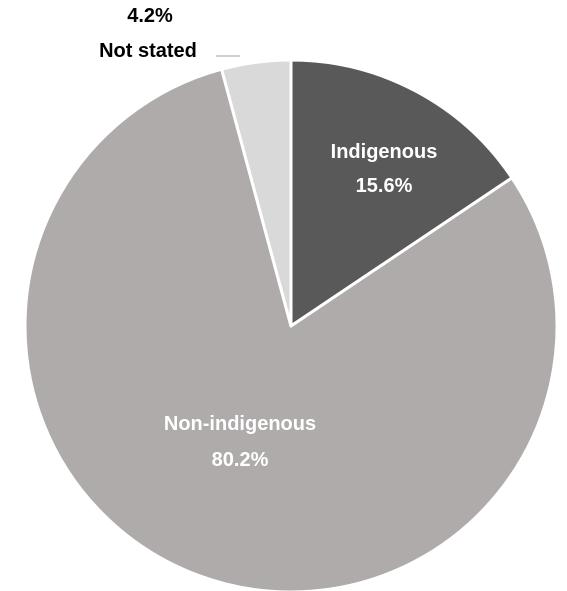  What do you see at coordinates (240, 460) in the screenshot?
I see `non-indigenous-value-label: 80.2%` at bounding box center [240, 460].